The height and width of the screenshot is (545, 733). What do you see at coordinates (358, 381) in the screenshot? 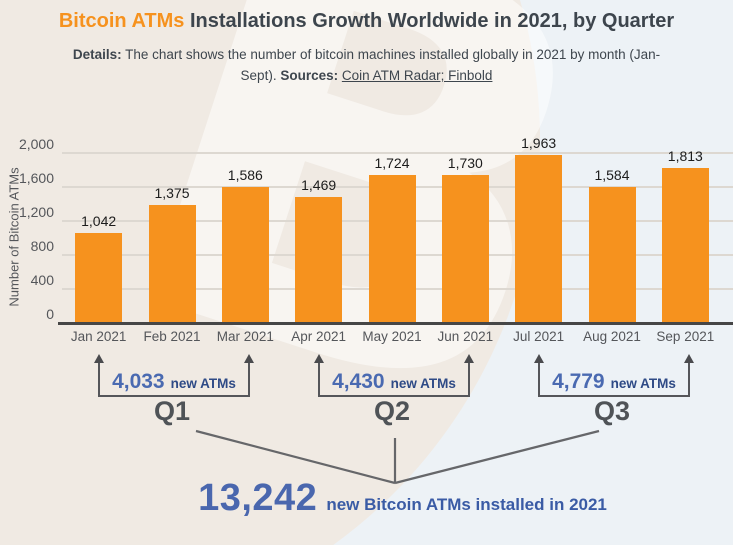
I see `quarter-new-atms-value: 4,430` at bounding box center [358, 381].